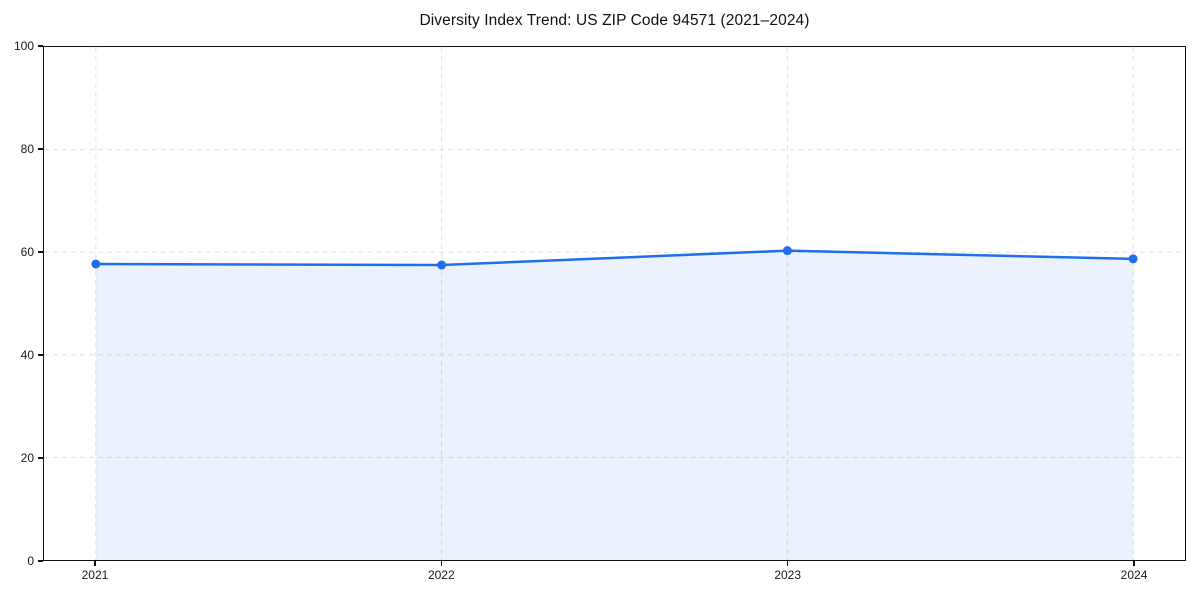  What do you see at coordinates (27, 458) in the screenshot?
I see `y-tick-label: 20` at bounding box center [27, 458].